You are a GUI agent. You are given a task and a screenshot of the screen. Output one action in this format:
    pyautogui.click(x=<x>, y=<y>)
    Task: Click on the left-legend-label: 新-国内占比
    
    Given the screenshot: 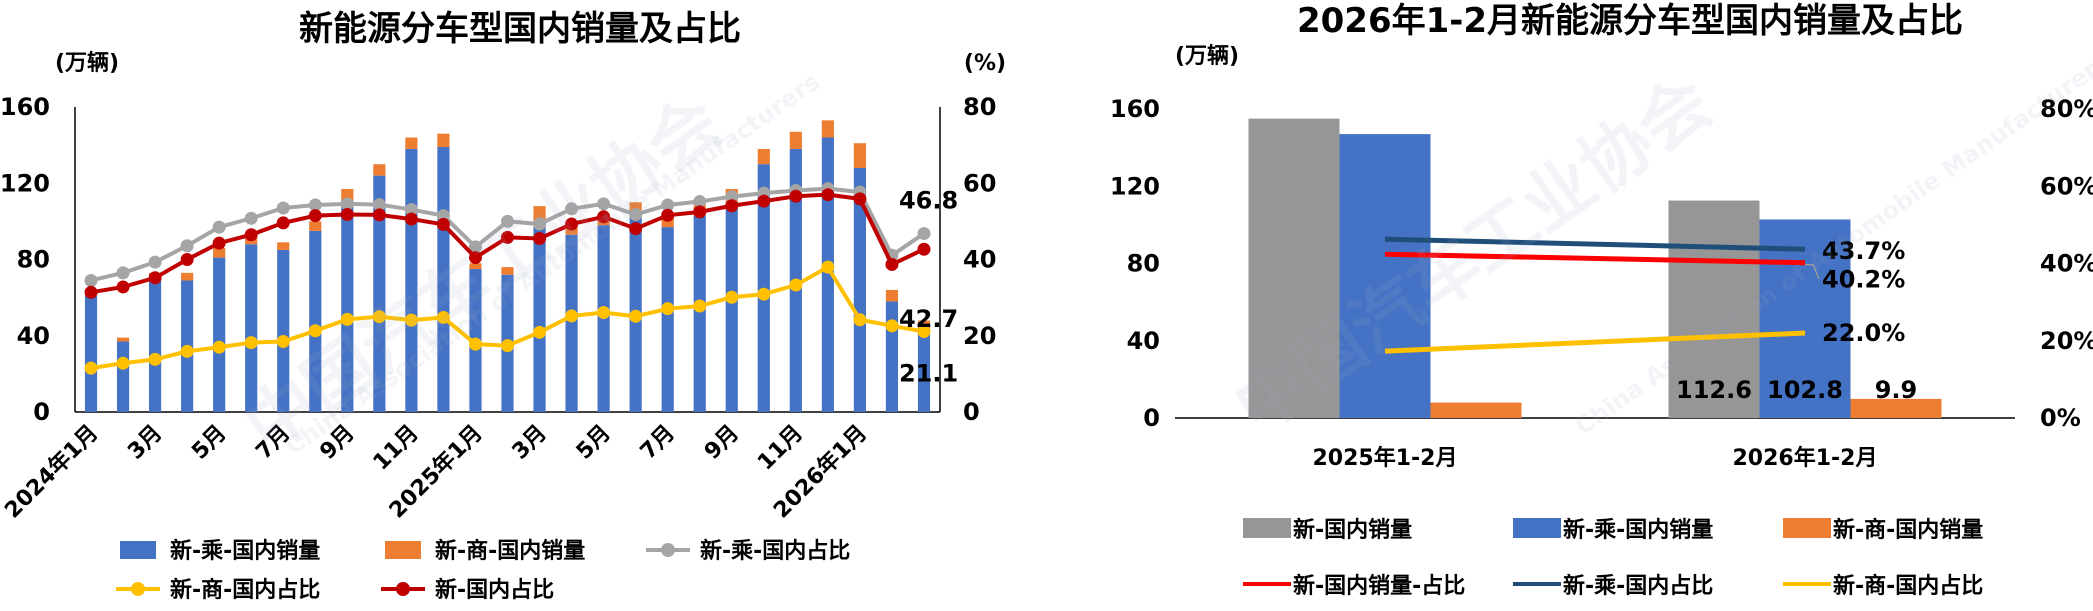 What is the action you would take?
    pyautogui.click(x=494, y=590)
    